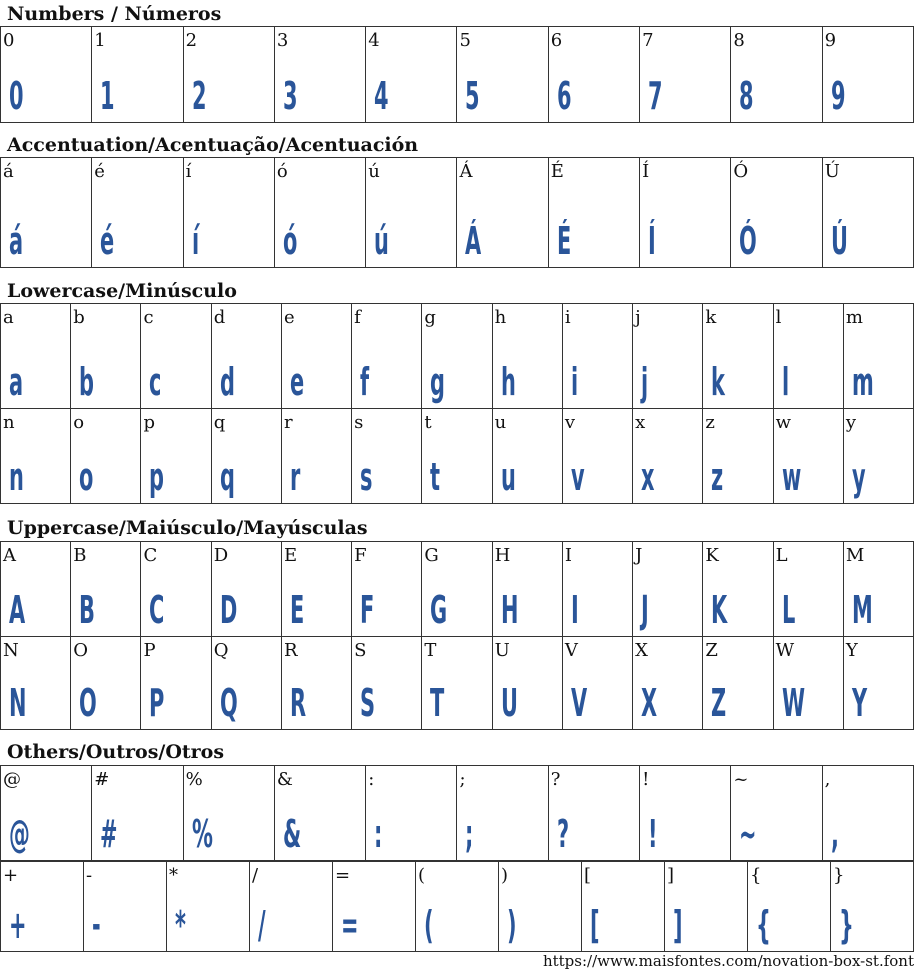 Image resolution: width=916 pixels, height=975 pixels. I want to click on font-glyph-sample: 9, so click(838, 96).